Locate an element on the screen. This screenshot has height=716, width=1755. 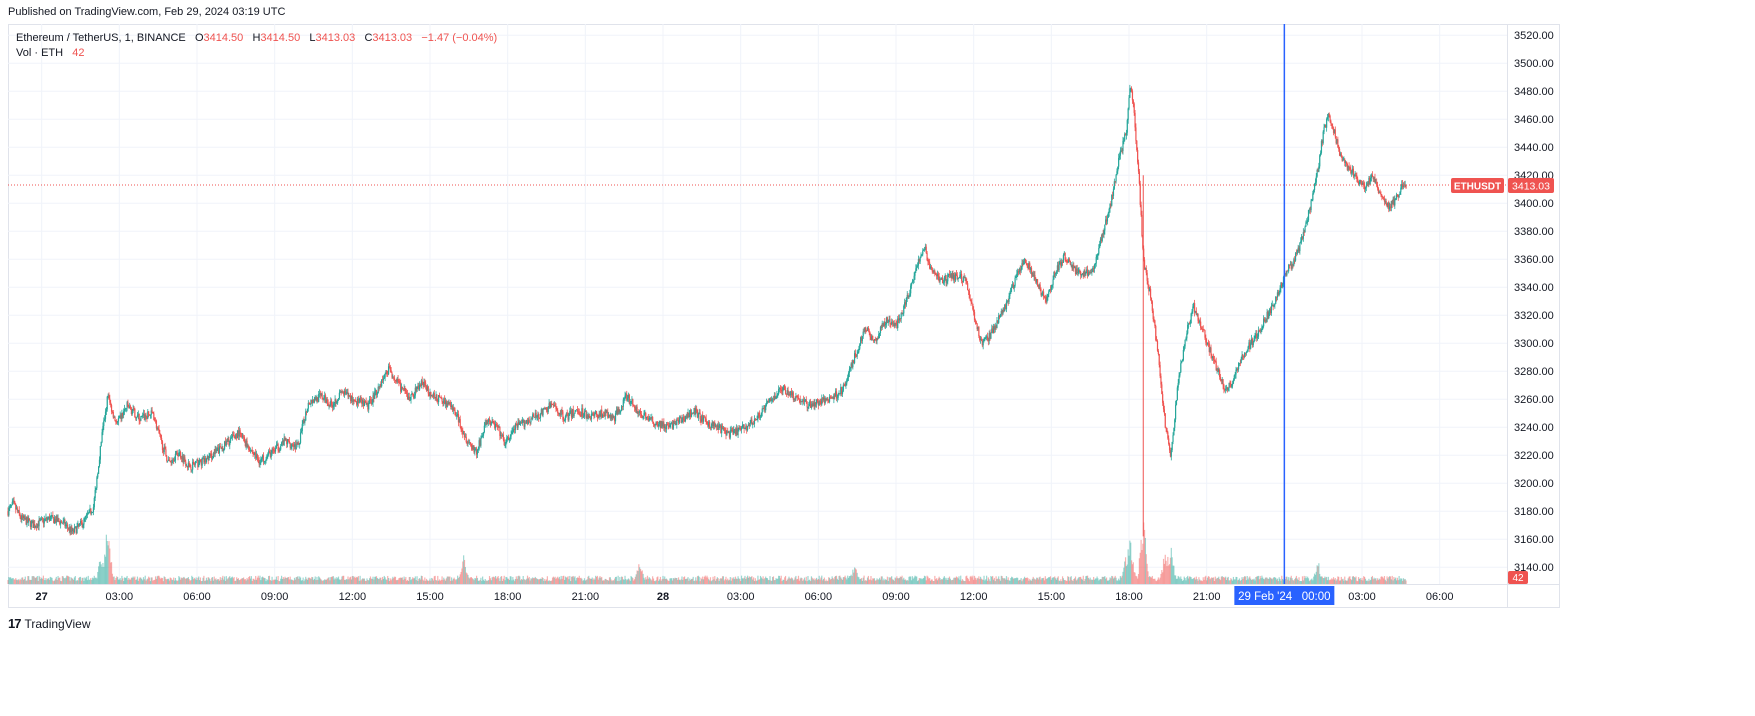
footer-branding: 17 TradingView is located at coordinates (49, 623).